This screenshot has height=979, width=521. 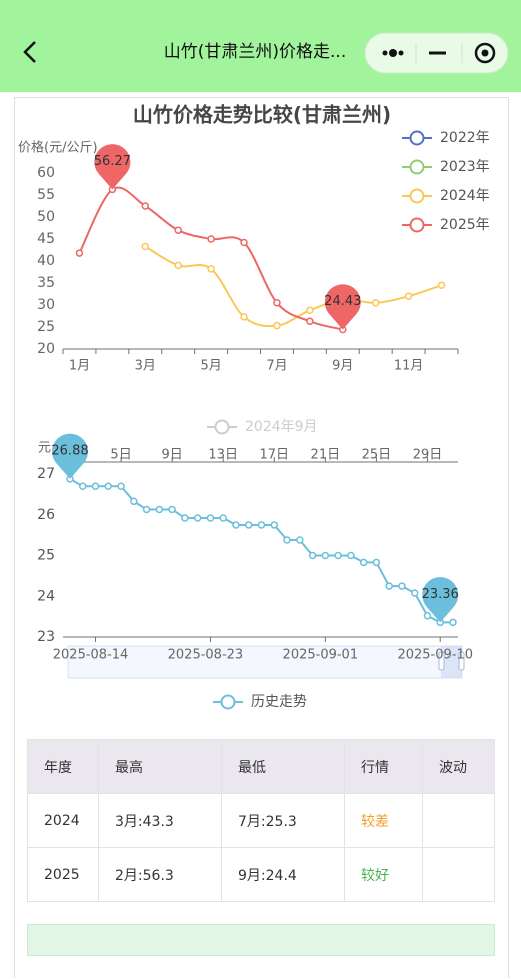 I want to click on back-button, so click(x=29, y=52).